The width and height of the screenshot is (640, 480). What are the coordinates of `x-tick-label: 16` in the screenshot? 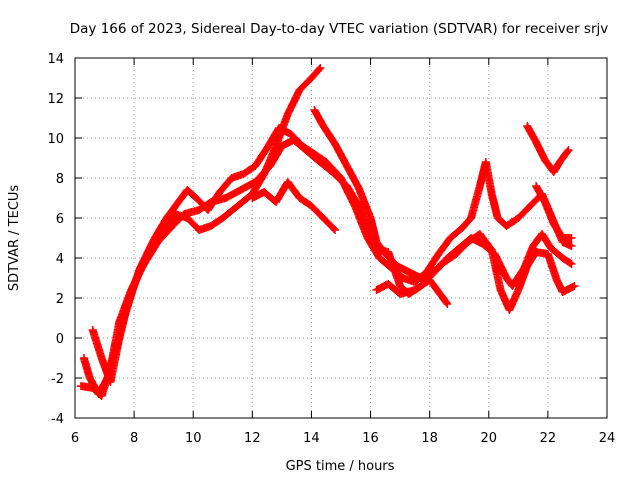 It's located at (370, 438).